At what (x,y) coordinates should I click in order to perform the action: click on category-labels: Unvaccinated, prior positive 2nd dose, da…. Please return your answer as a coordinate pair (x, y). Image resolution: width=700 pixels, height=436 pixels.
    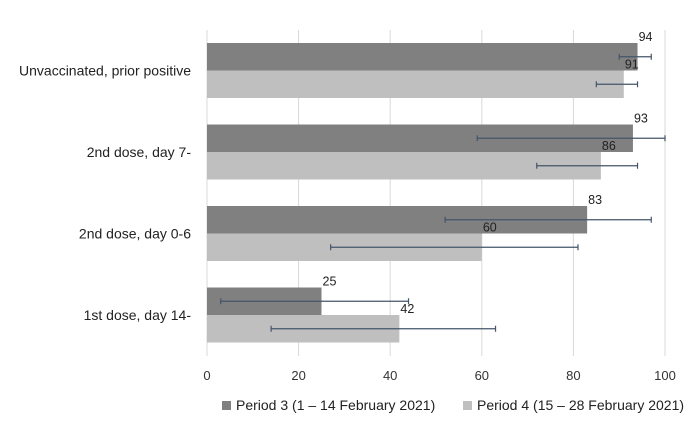
    Looking at the image, I should click on (105, 193).